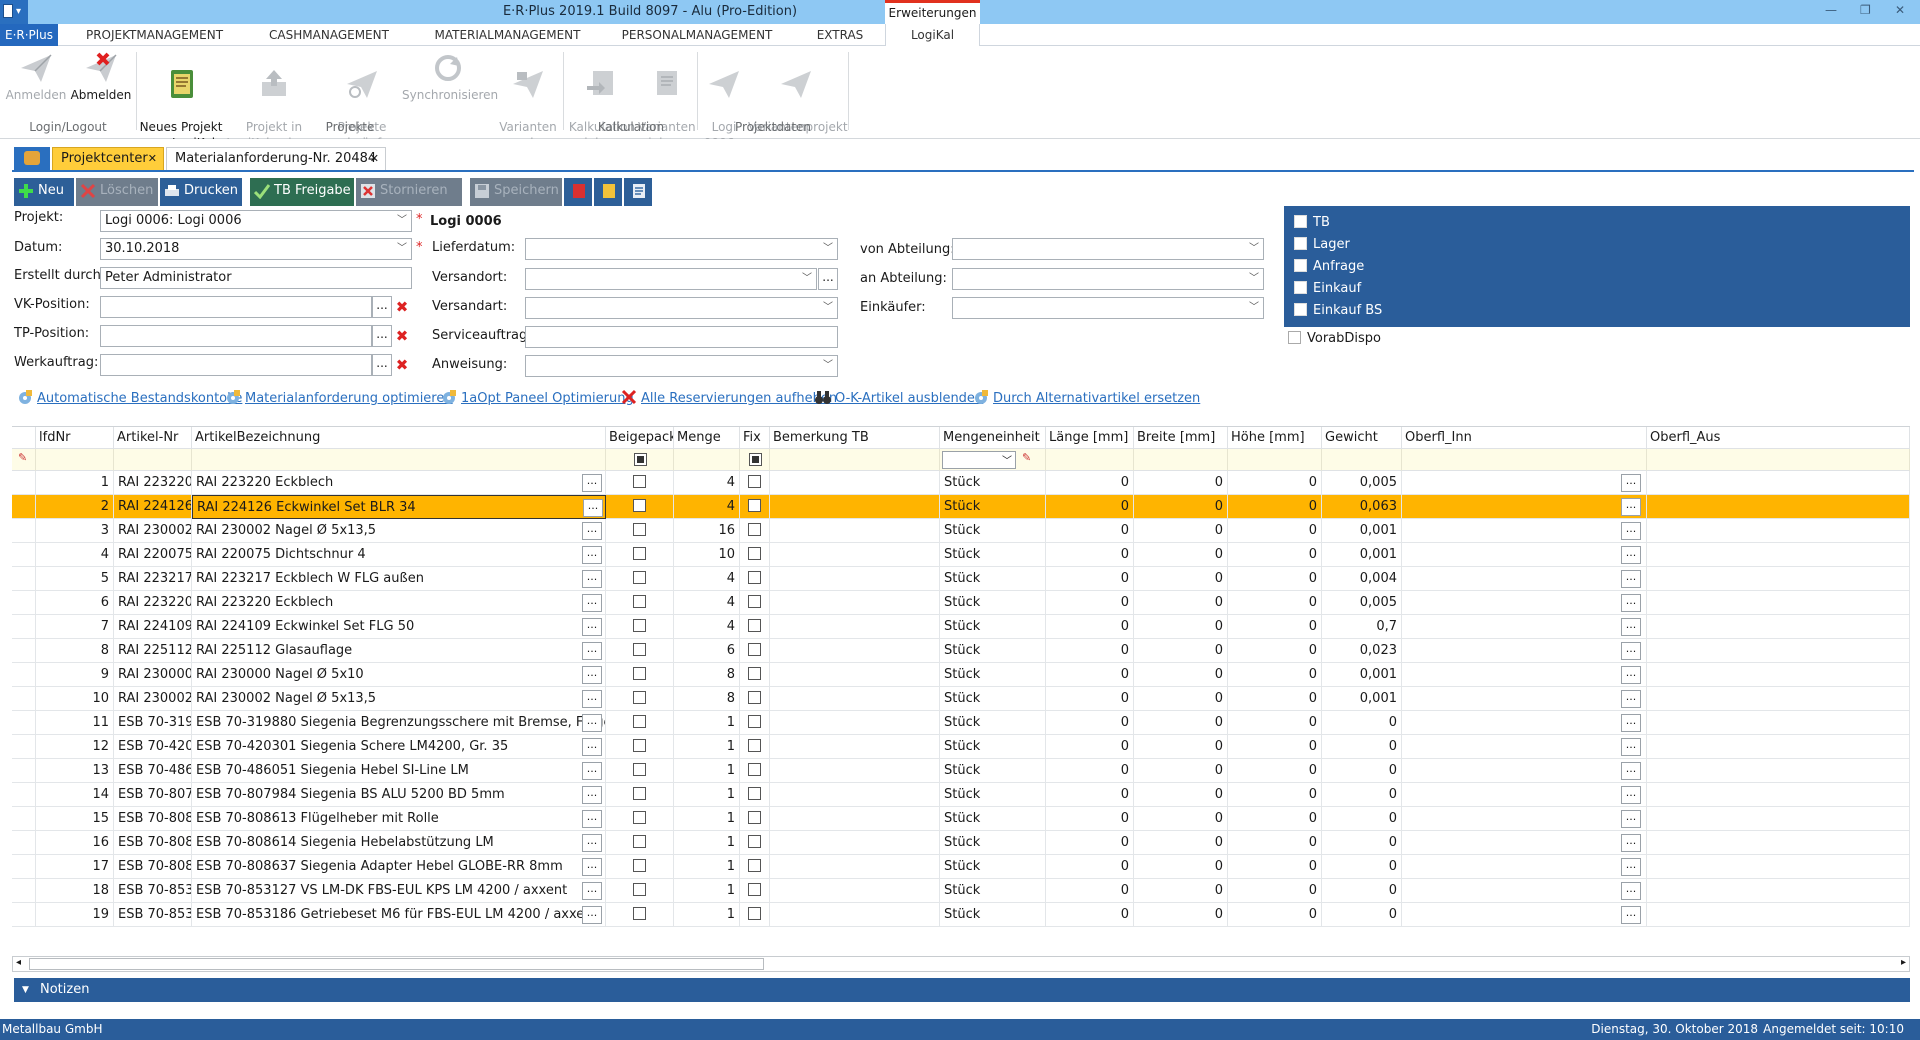 Image resolution: width=1920 pixels, height=1040 pixels. Describe the element at coordinates (154, 35) in the screenshot. I see `menu-projektmanagement: PROJEKTMANAGEMENT` at that location.